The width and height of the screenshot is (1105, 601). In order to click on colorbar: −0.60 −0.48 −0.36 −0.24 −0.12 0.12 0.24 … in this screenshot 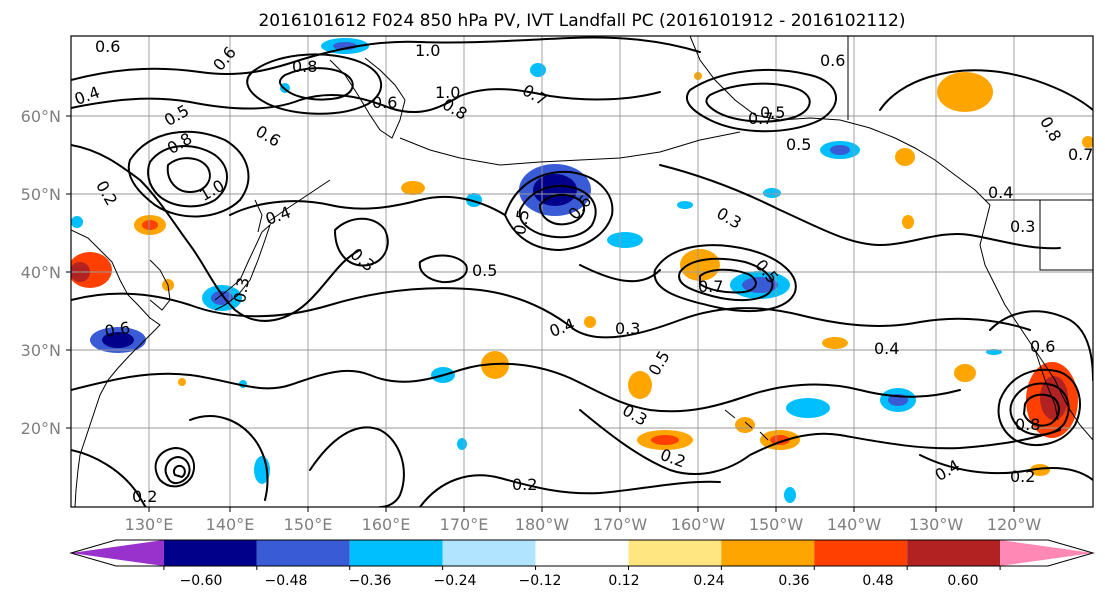, I will do `click(582, 564)`.